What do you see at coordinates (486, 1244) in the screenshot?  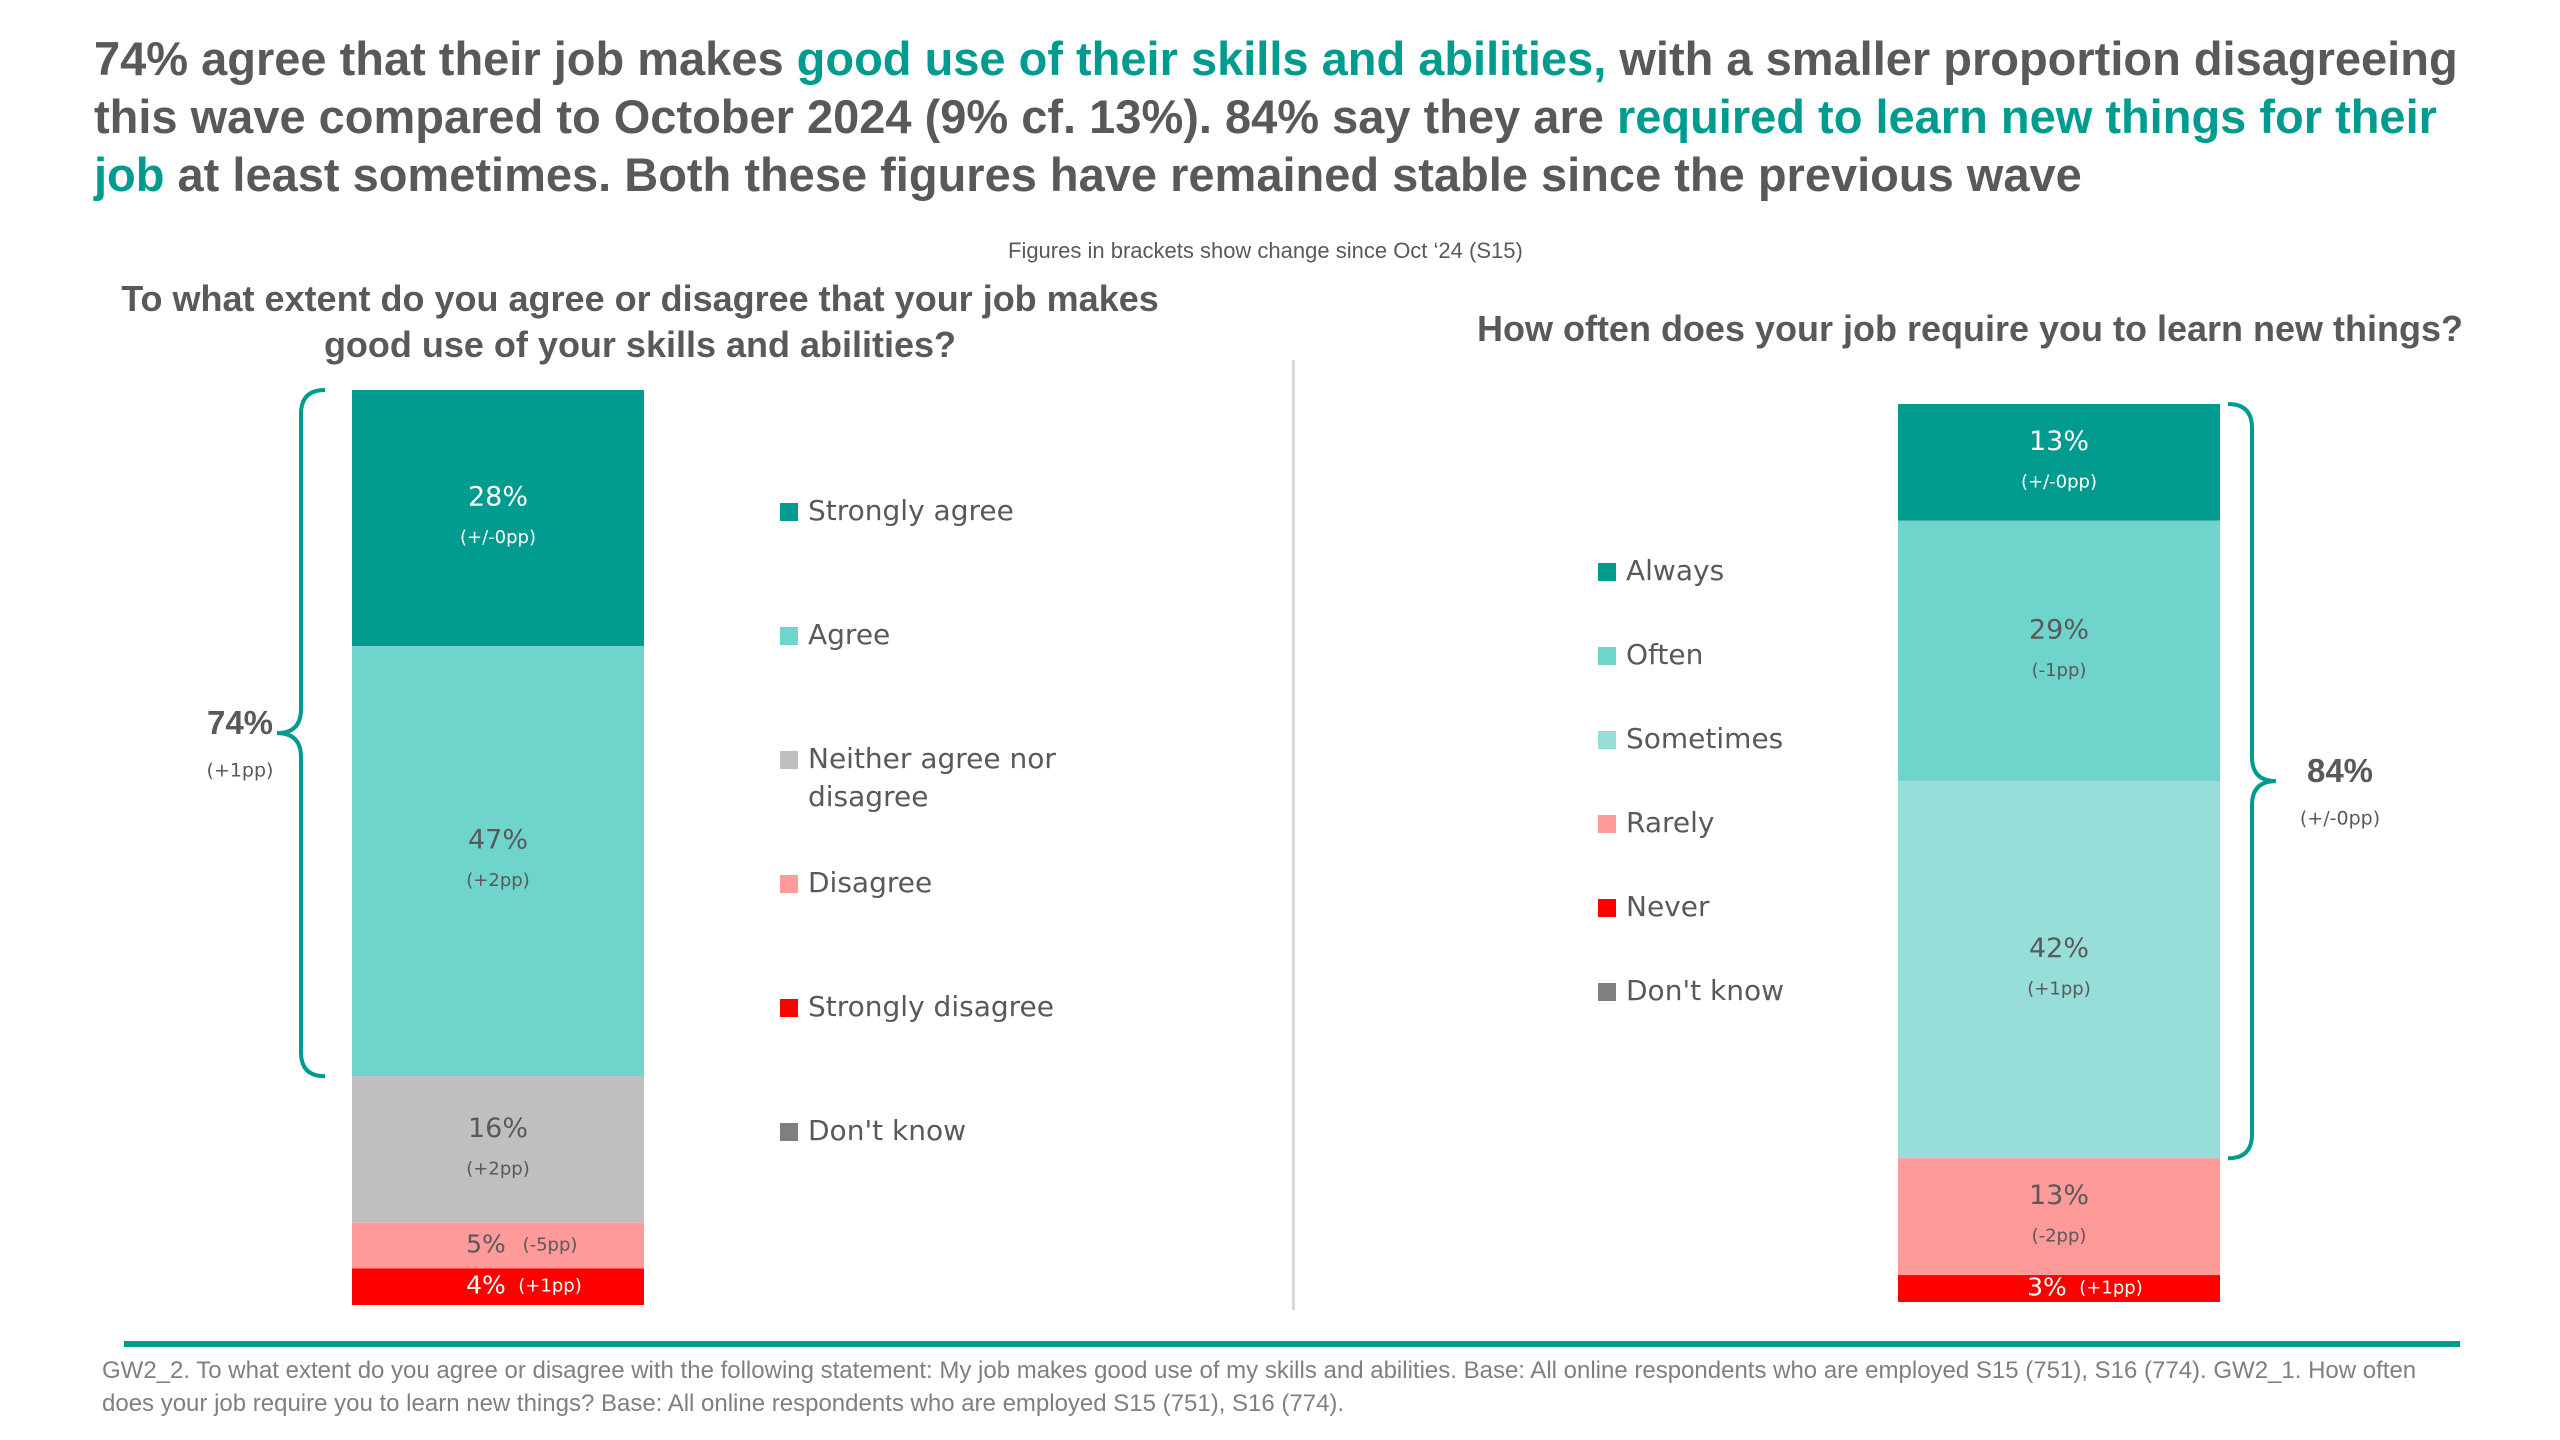 I see `segment-value-label: 5%` at bounding box center [486, 1244].